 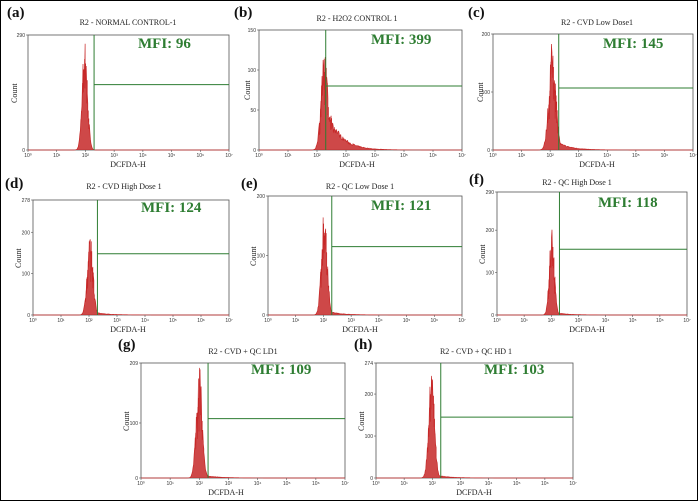 I want to click on panel-d: 10⁰ 10¹ 10² 10³ 10⁴ 10⁵ 10⁶ 10⁷ 0 100 200 278, so click(x=127, y=261).